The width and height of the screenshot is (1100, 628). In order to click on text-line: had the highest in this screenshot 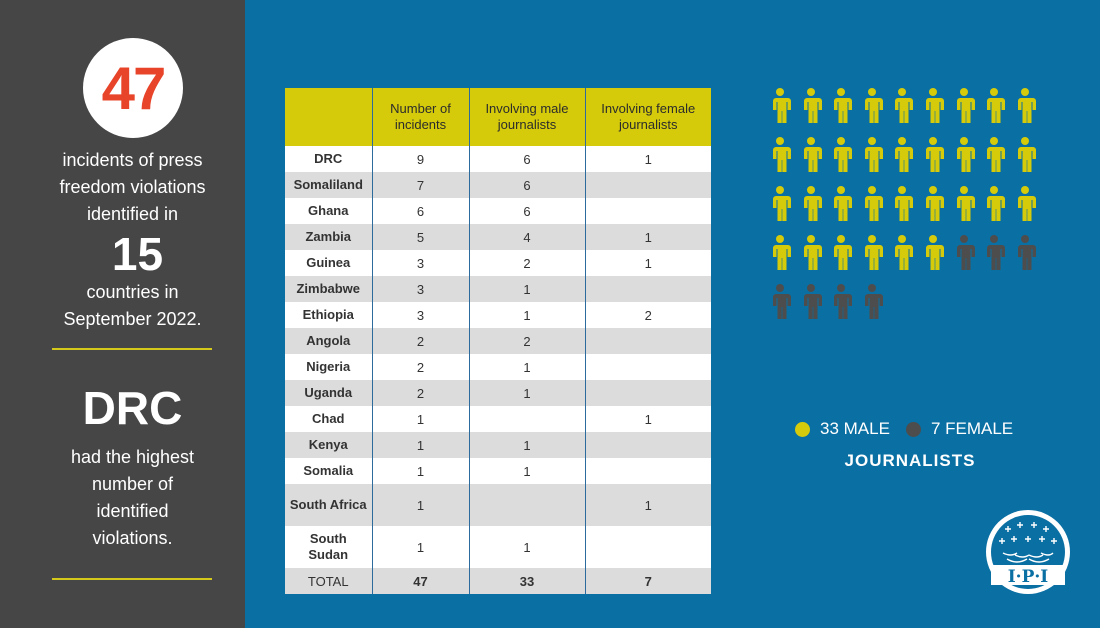, I will do `click(132, 457)`.